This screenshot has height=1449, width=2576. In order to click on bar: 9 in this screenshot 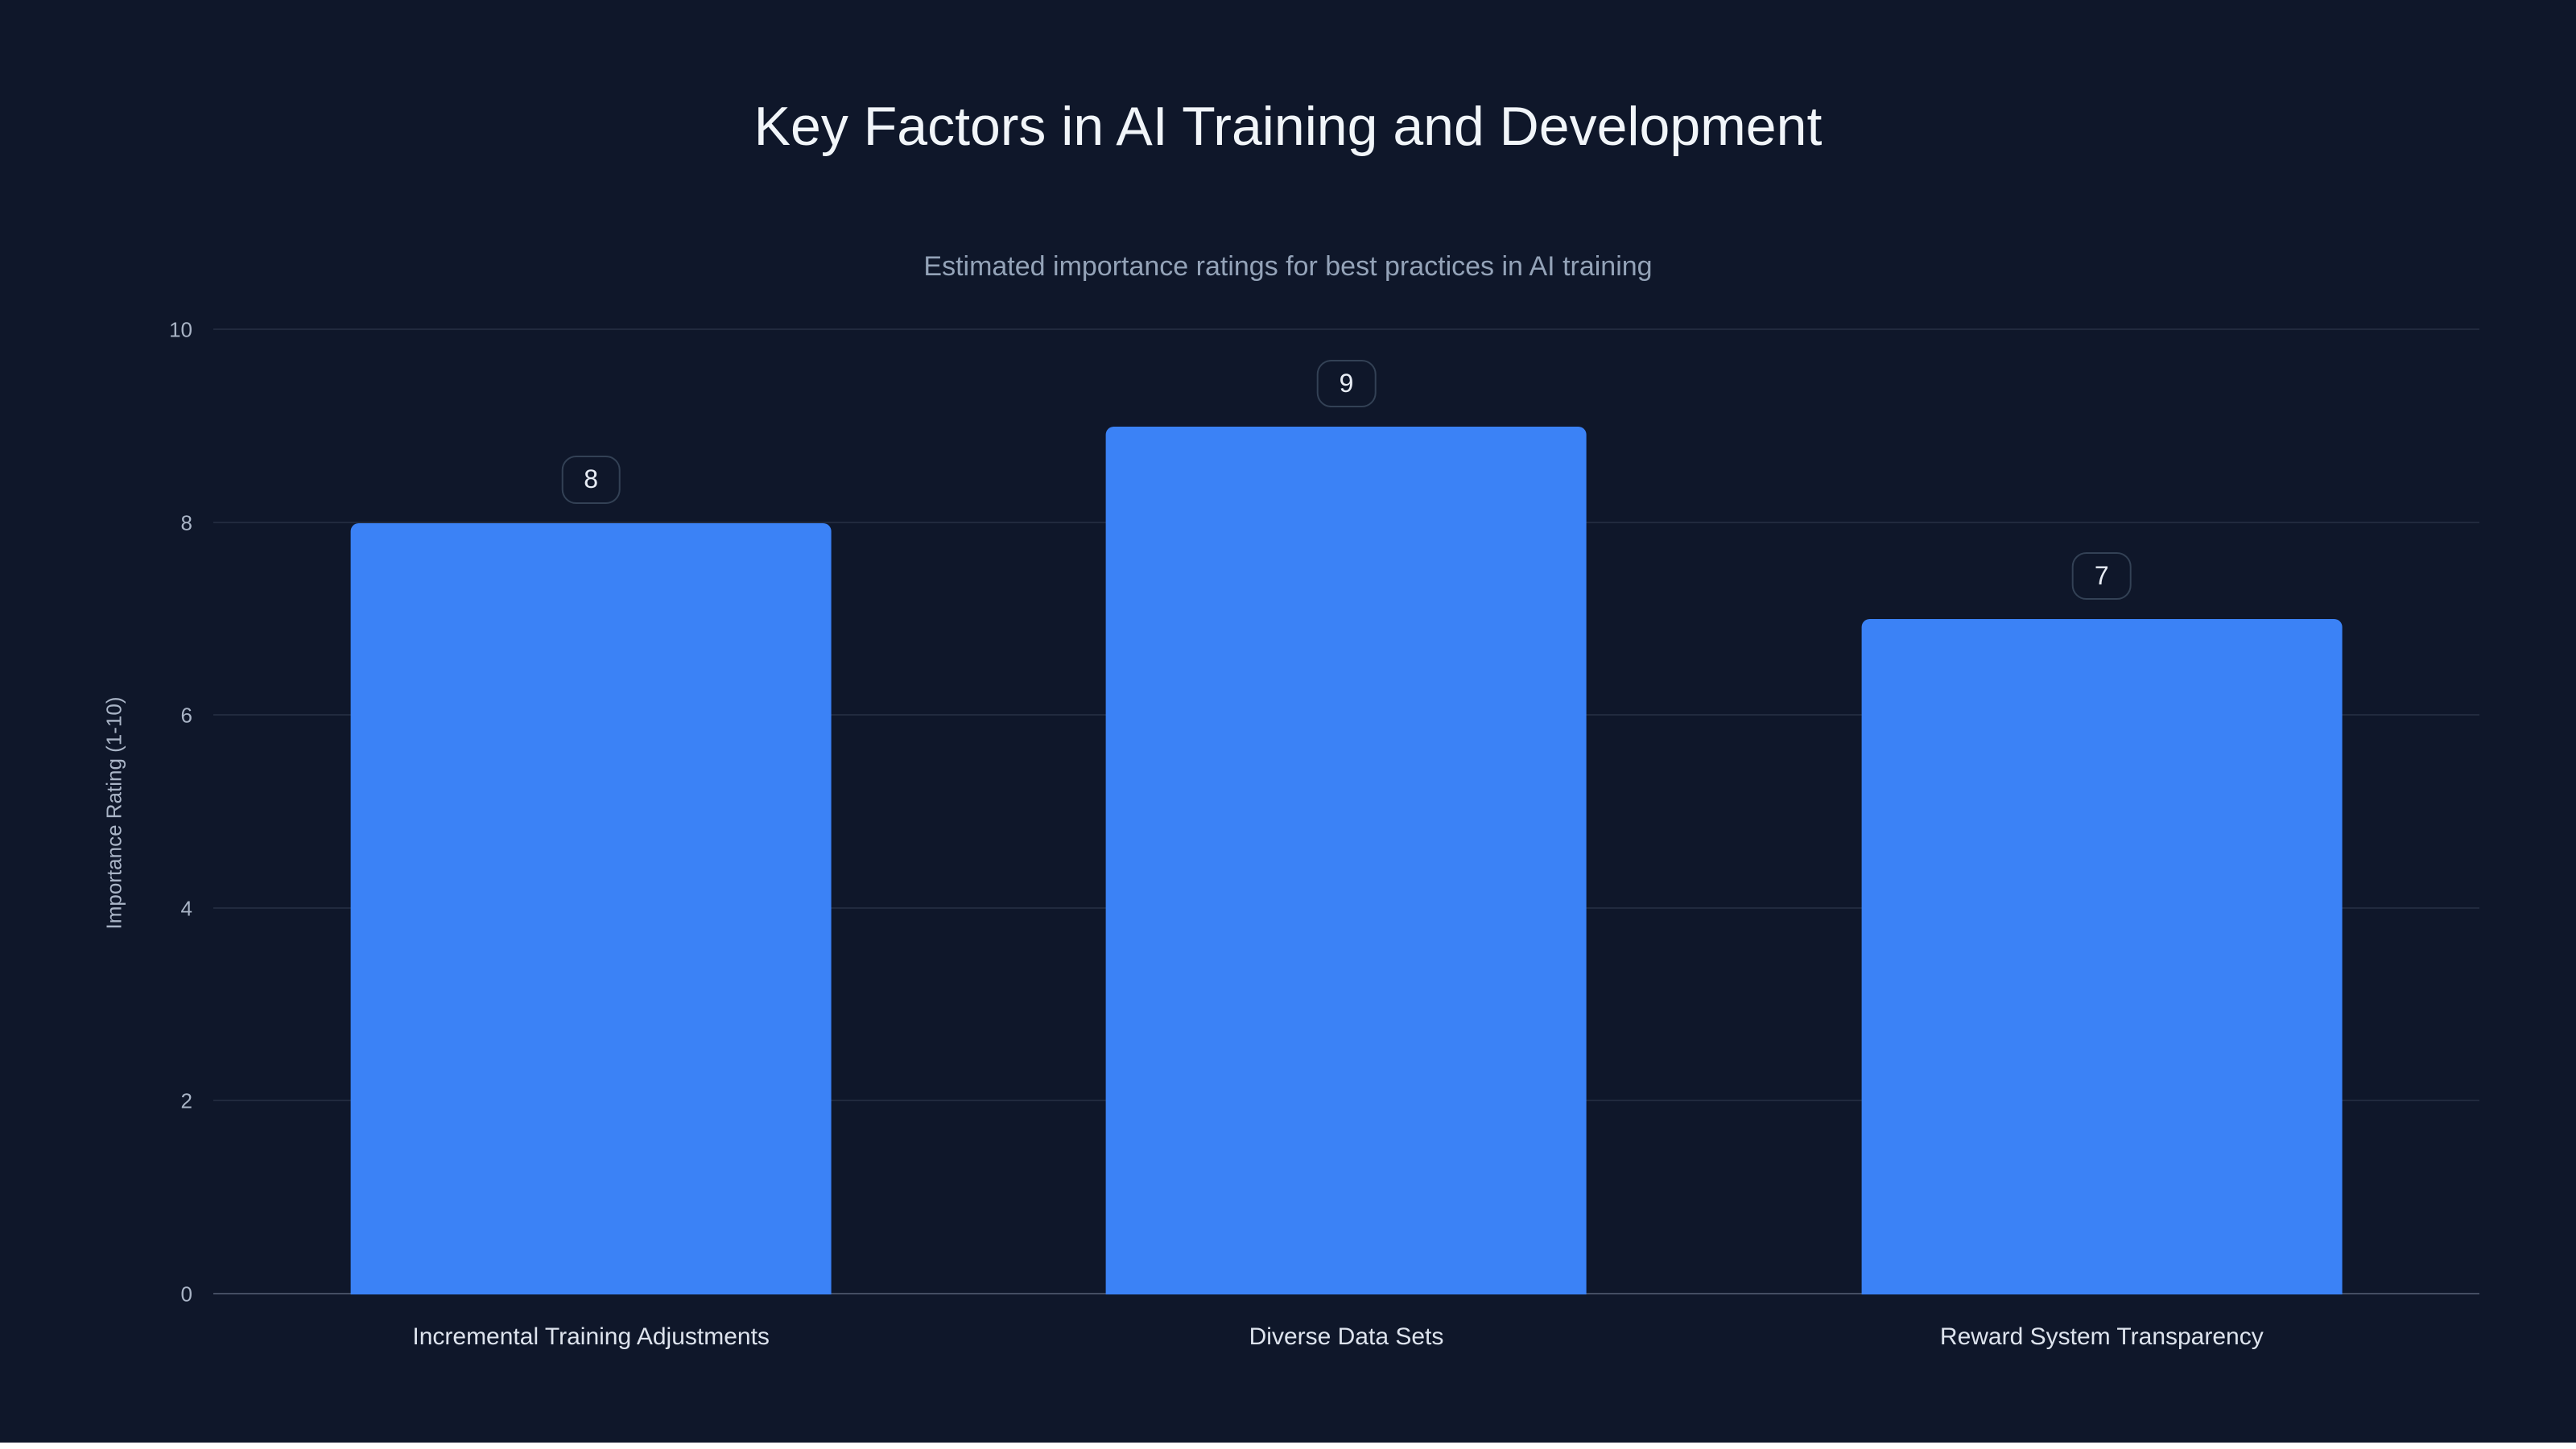, I will do `click(1346, 826)`.